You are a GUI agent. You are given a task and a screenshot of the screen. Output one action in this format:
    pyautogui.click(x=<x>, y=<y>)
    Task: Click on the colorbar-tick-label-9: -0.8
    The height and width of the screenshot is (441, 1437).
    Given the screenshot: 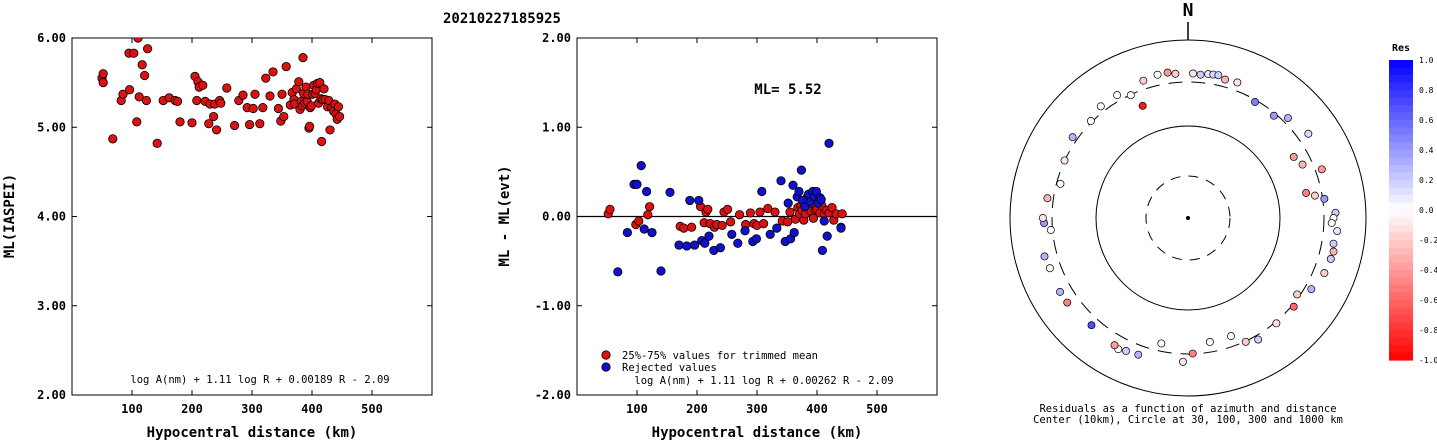 What is the action you would take?
    pyautogui.click(x=1428, y=330)
    